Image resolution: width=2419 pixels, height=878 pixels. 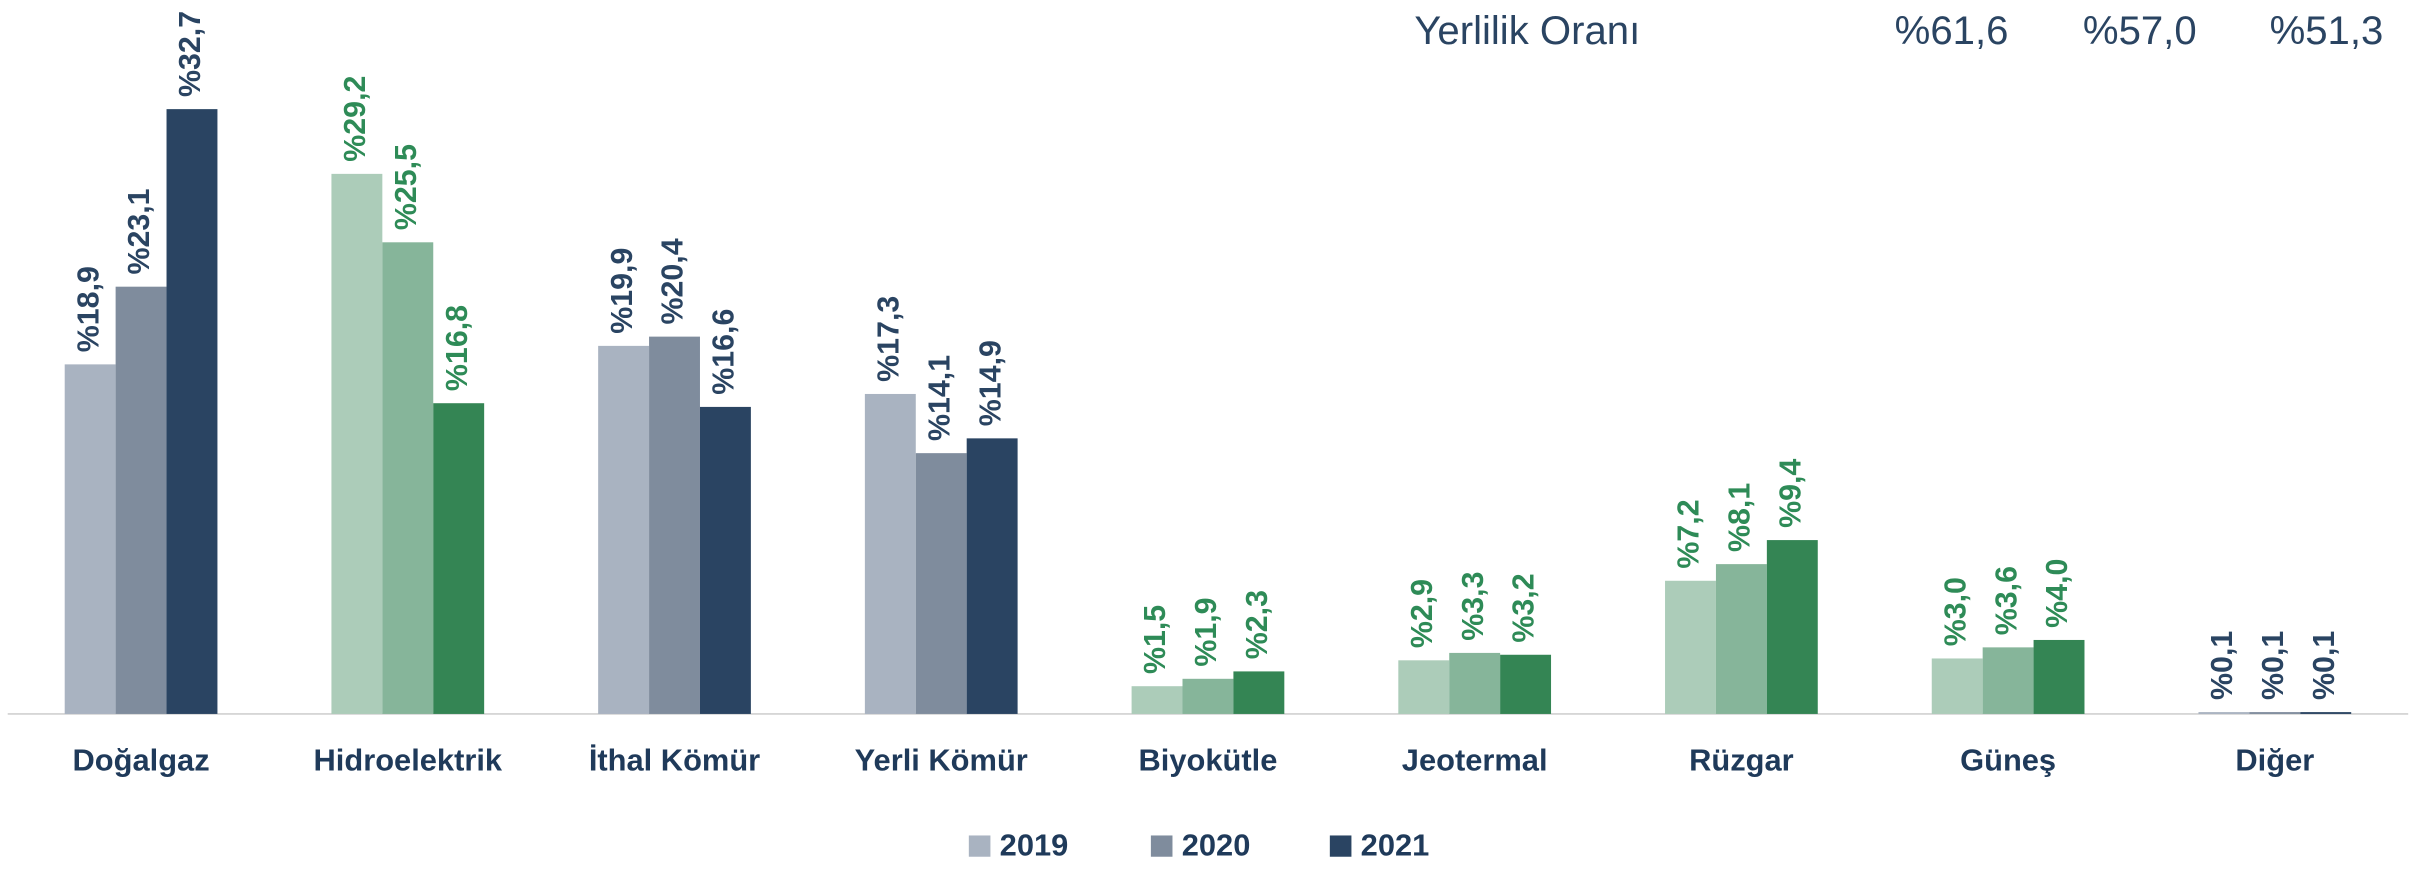 What do you see at coordinates (1395, 846) in the screenshot?
I see `legend-label: 2021` at bounding box center [1395, 846].